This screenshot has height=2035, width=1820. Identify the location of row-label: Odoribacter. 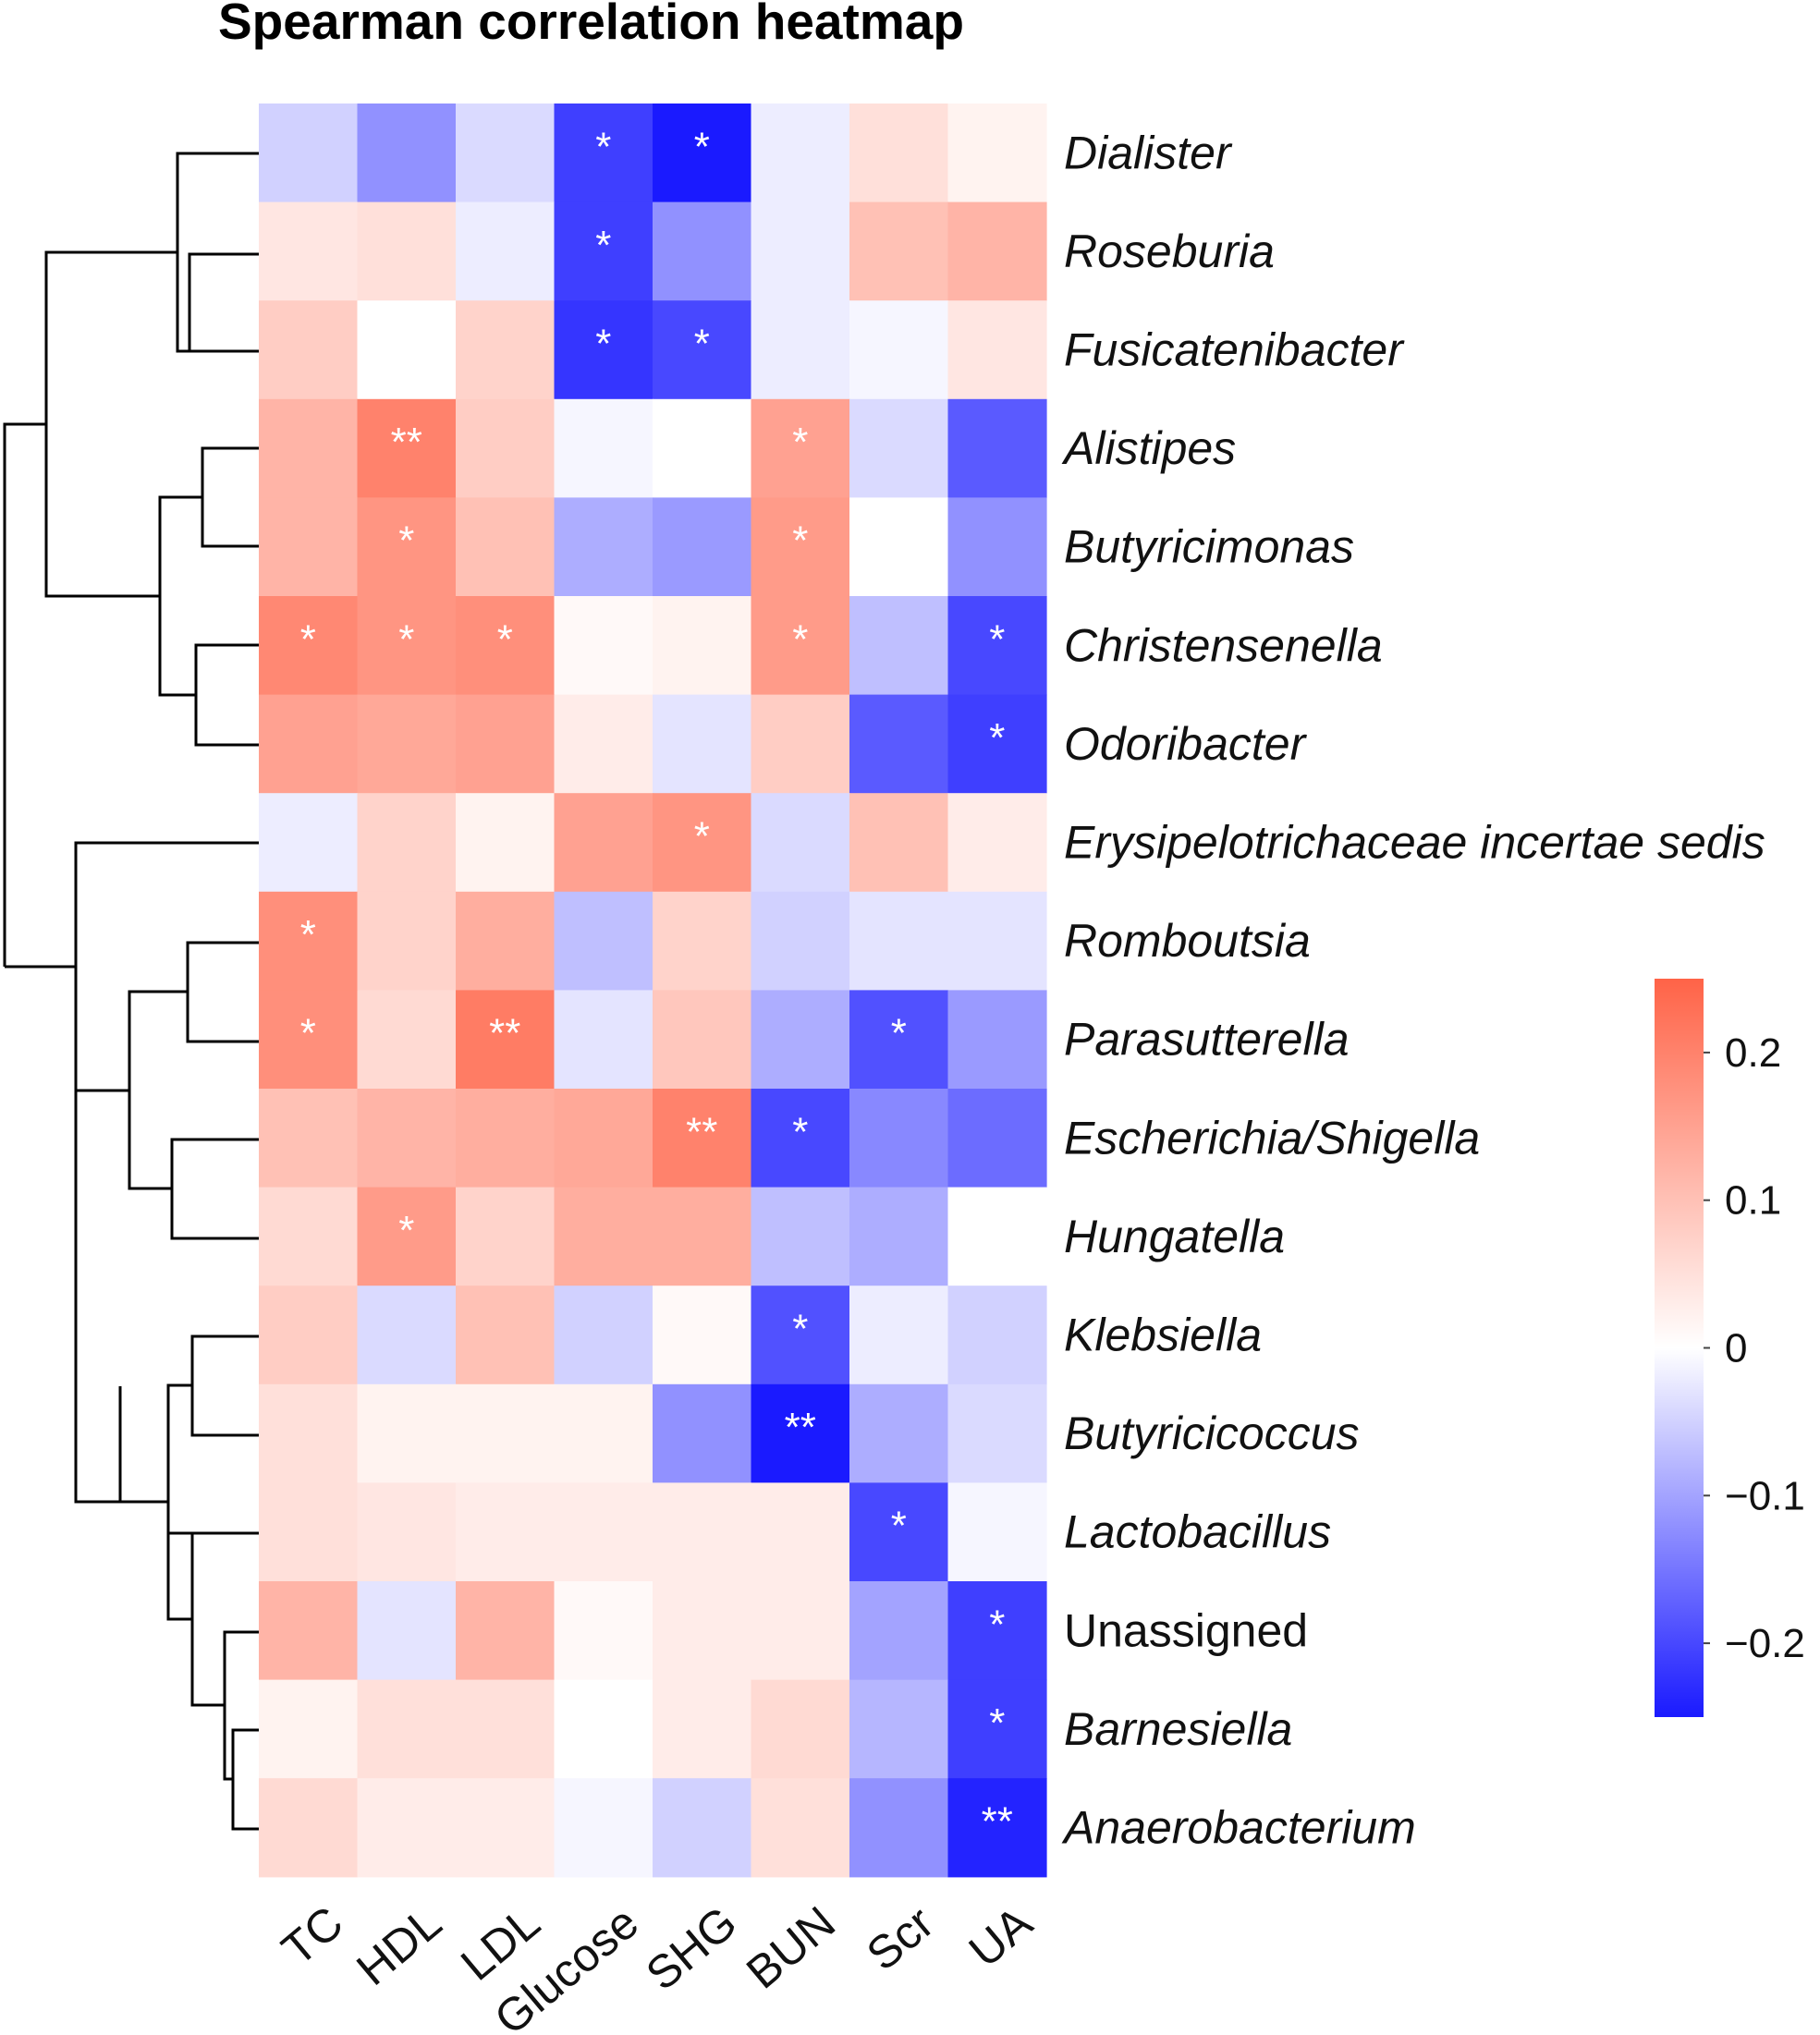
(1186, 744).